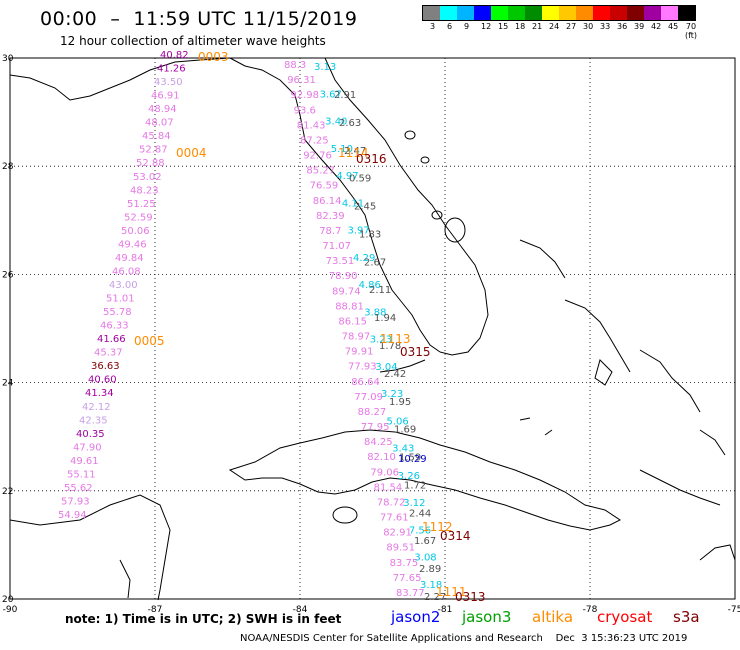 The image size is (740, 650). I want to click on legend-label: 24, so click(554, 26).